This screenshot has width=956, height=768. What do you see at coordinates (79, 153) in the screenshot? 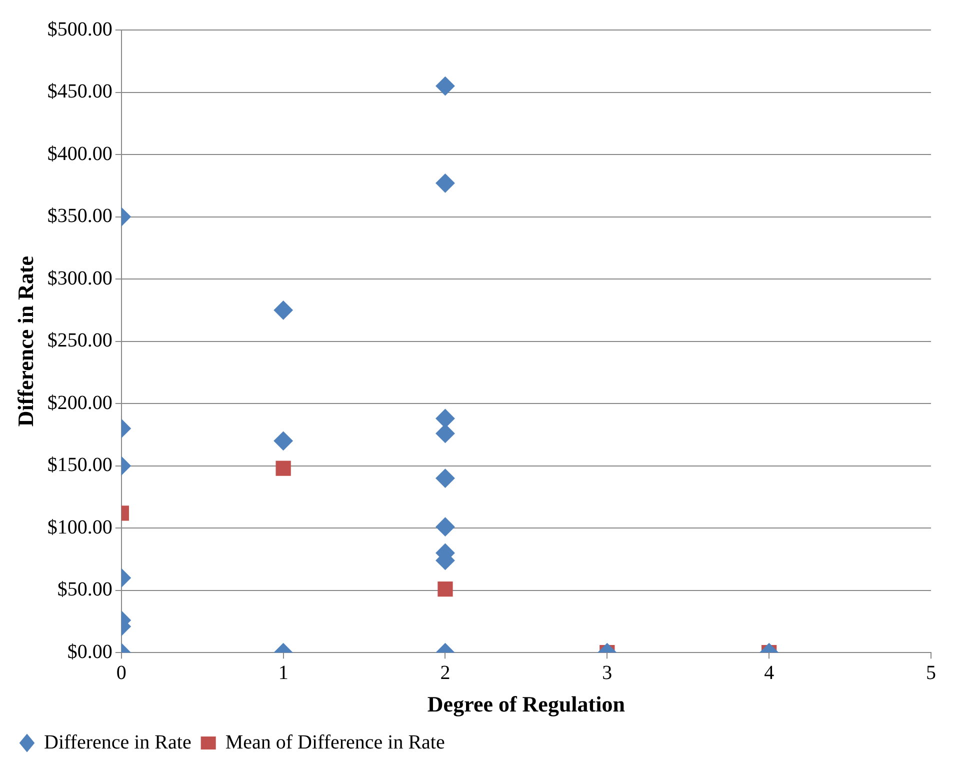
I see `y-tick-label: $400.00` at bounding box center [79, 153].